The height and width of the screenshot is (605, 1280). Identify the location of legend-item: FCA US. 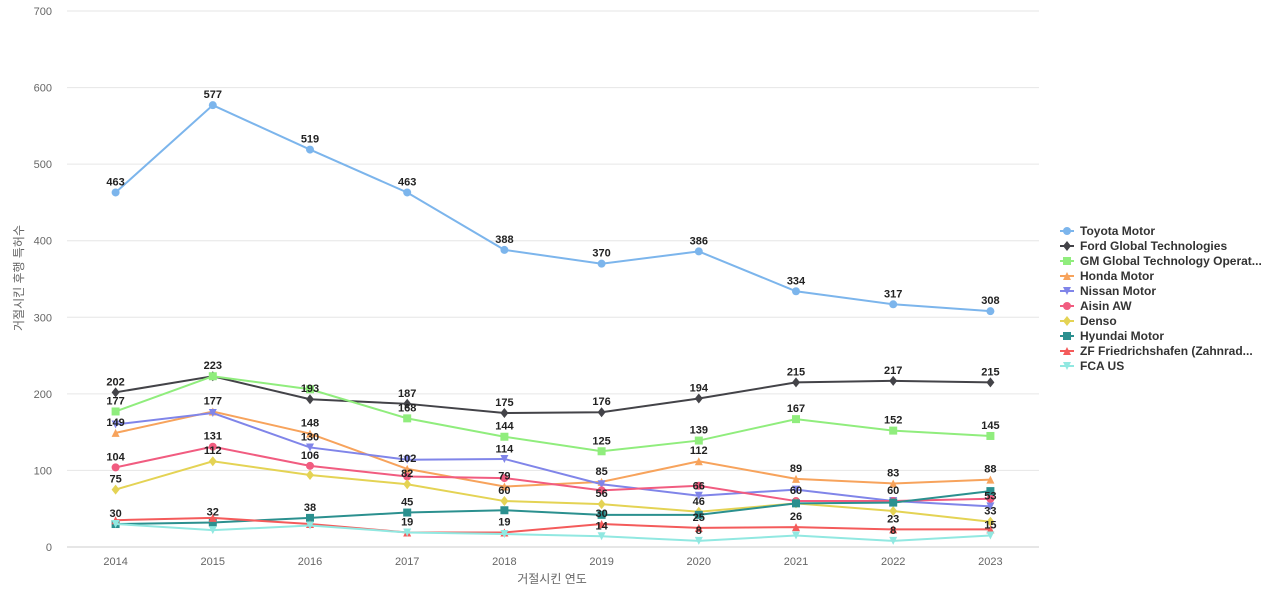
(1092, 366).